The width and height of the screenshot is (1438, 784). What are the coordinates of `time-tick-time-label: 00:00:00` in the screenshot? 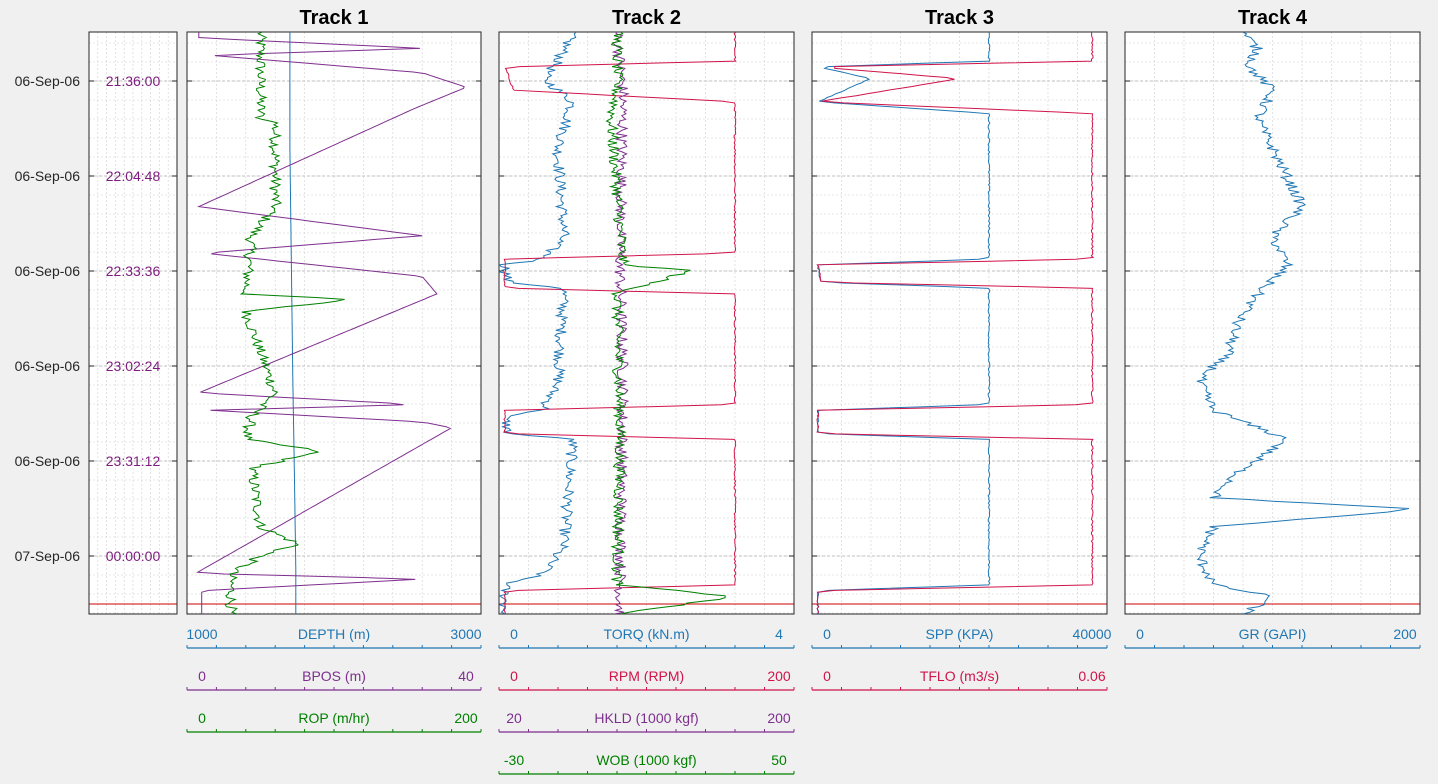 It's located at (133, 556).